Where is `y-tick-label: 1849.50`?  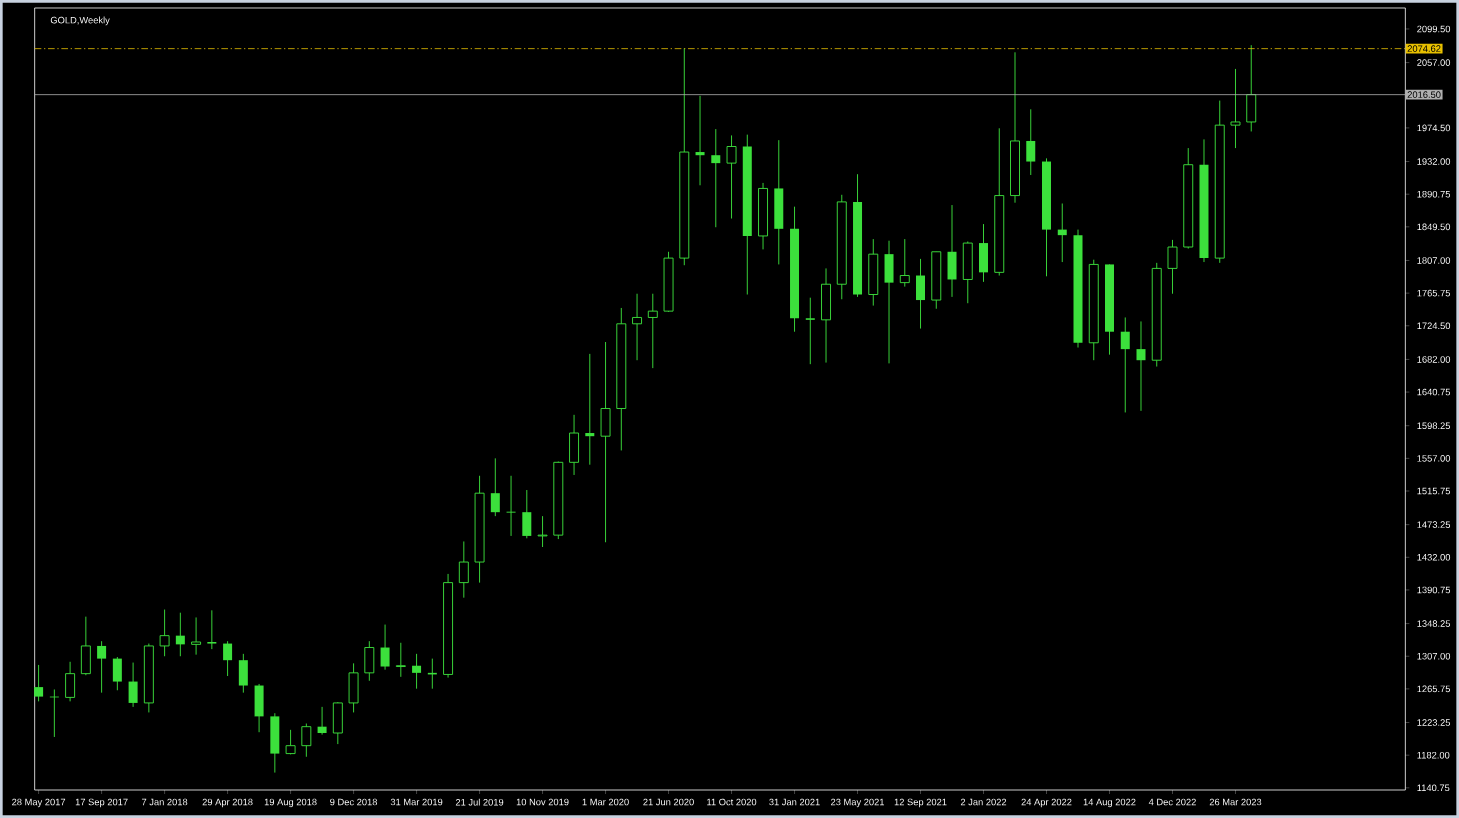 y-tick-label: 1849.50 is located at coordinates (1434, 227).